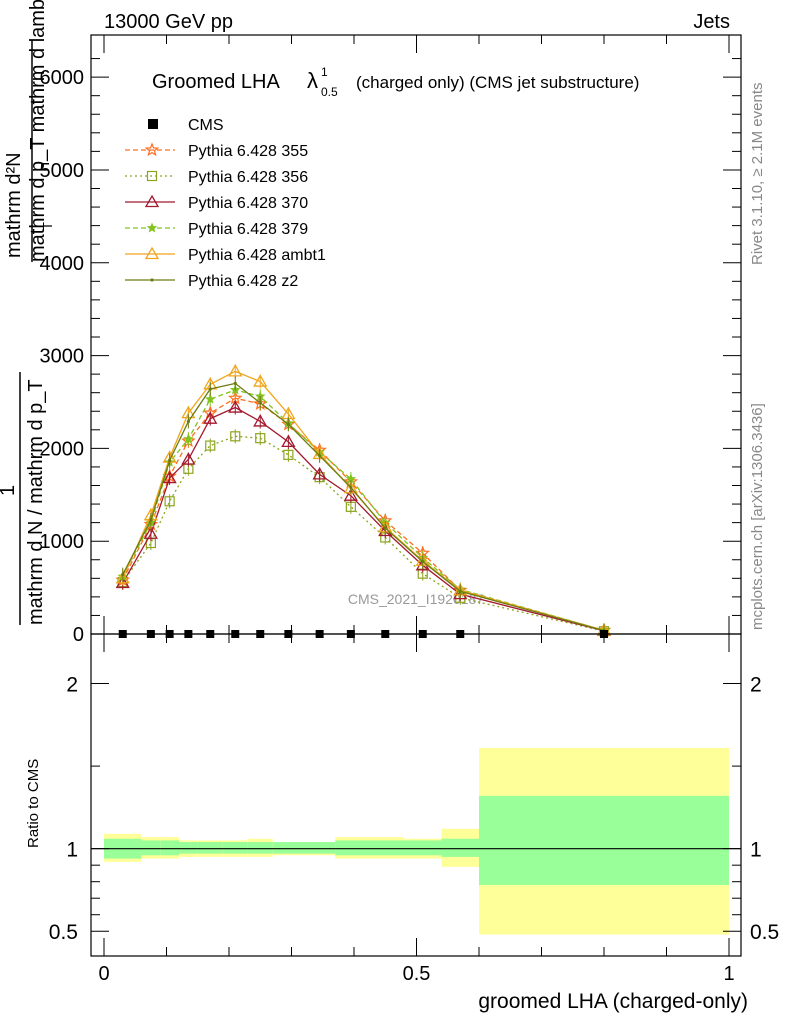 This screenshot has height=1024, width=786. I want to click on legend-label: Pythia 6.428 ambt1, so click(257, 255).